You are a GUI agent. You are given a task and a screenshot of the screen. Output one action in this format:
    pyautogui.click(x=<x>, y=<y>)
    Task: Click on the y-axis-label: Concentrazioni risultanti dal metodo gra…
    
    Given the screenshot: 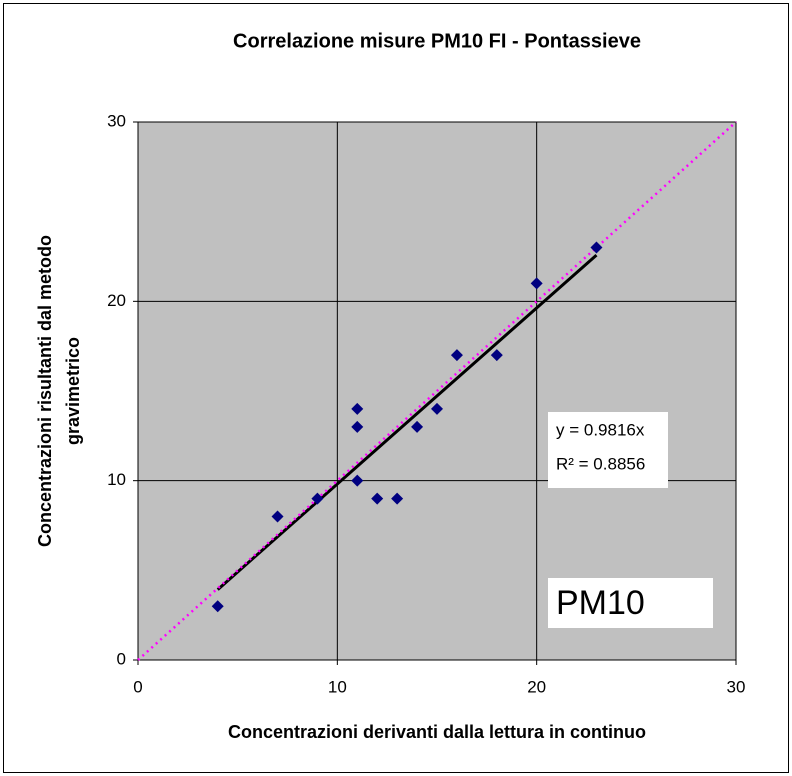 What is the action you would take?
    pyautogui.click(x=59, y=391)
    